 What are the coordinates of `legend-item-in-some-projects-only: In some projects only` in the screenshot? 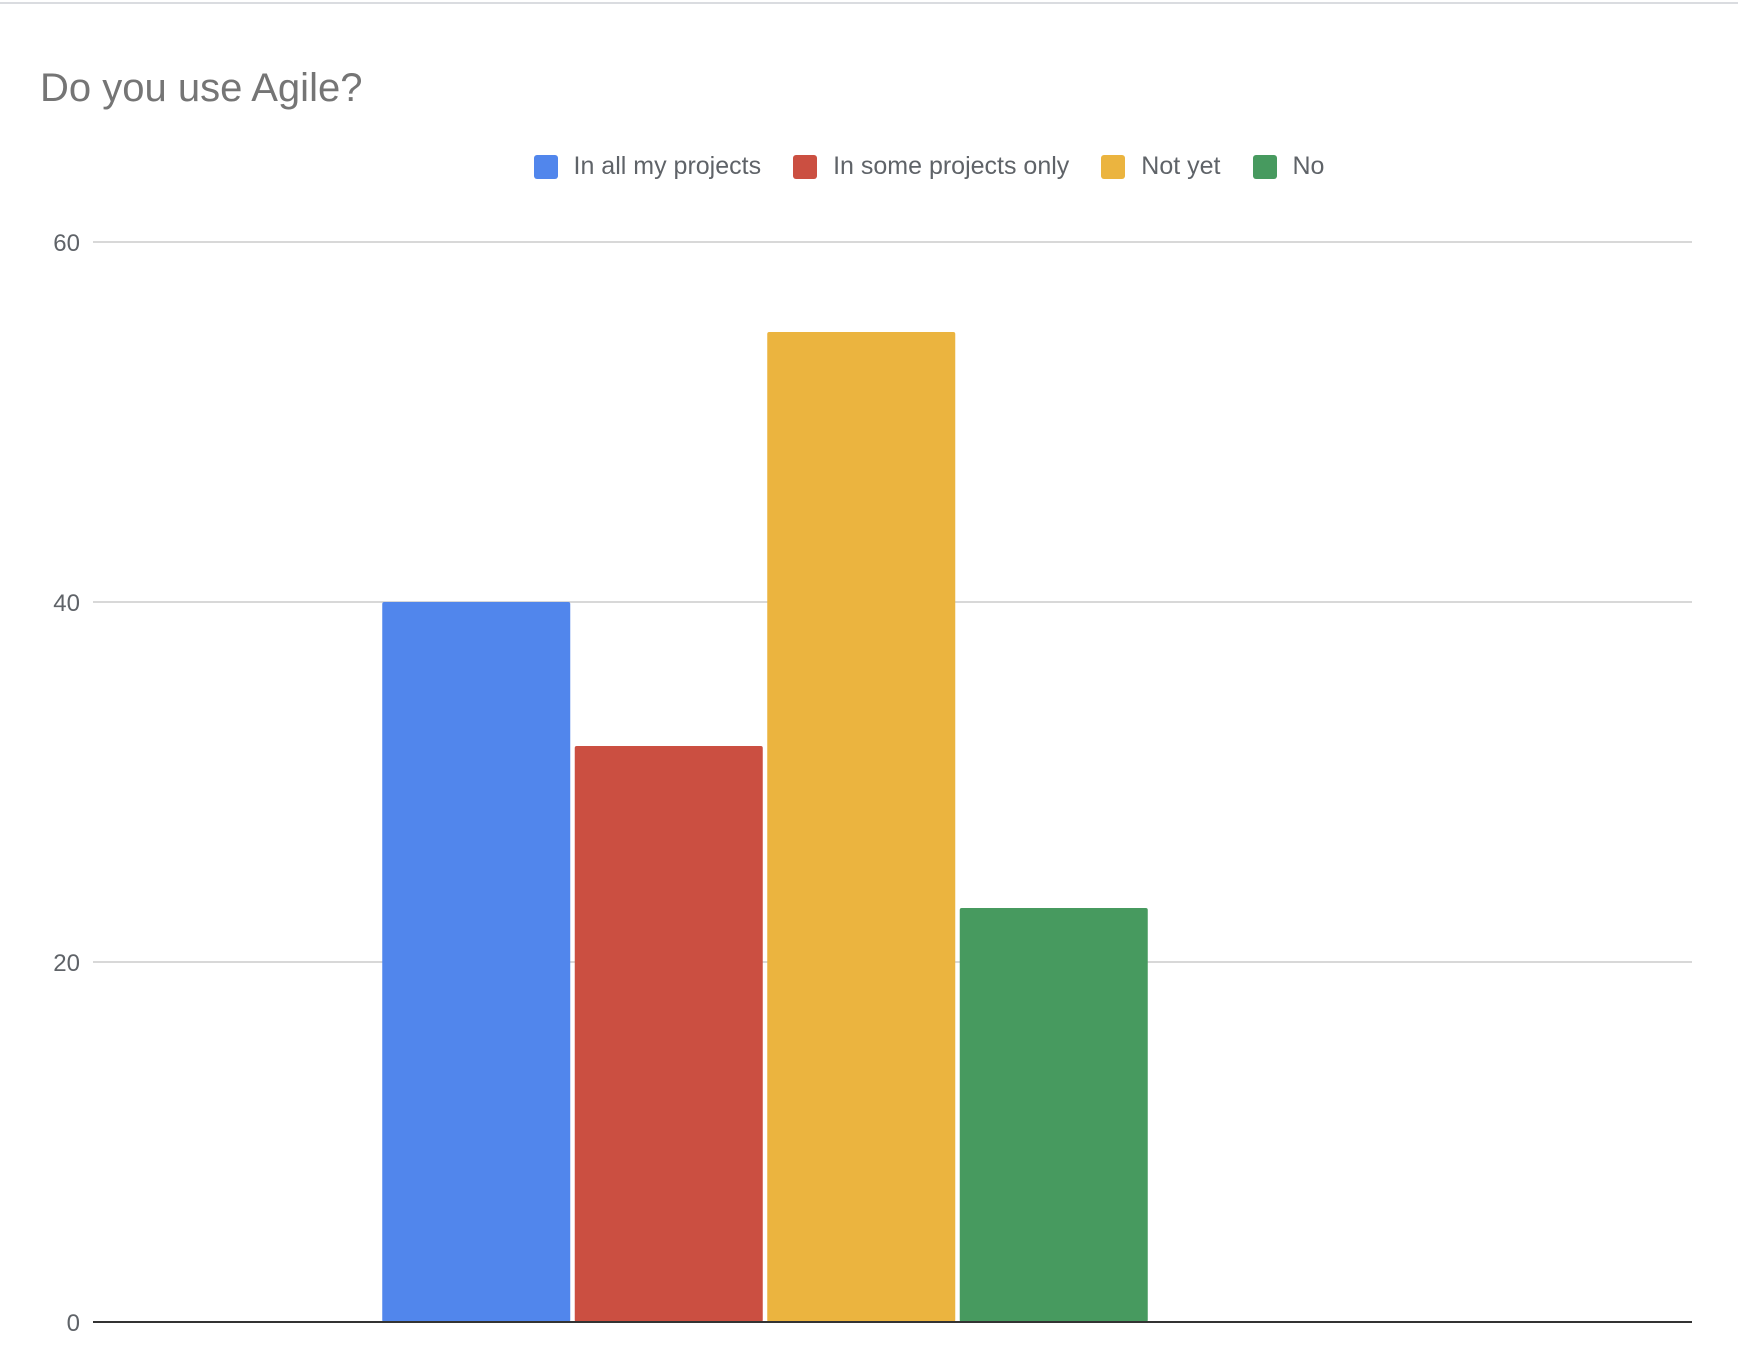 It's located at (931, 166).